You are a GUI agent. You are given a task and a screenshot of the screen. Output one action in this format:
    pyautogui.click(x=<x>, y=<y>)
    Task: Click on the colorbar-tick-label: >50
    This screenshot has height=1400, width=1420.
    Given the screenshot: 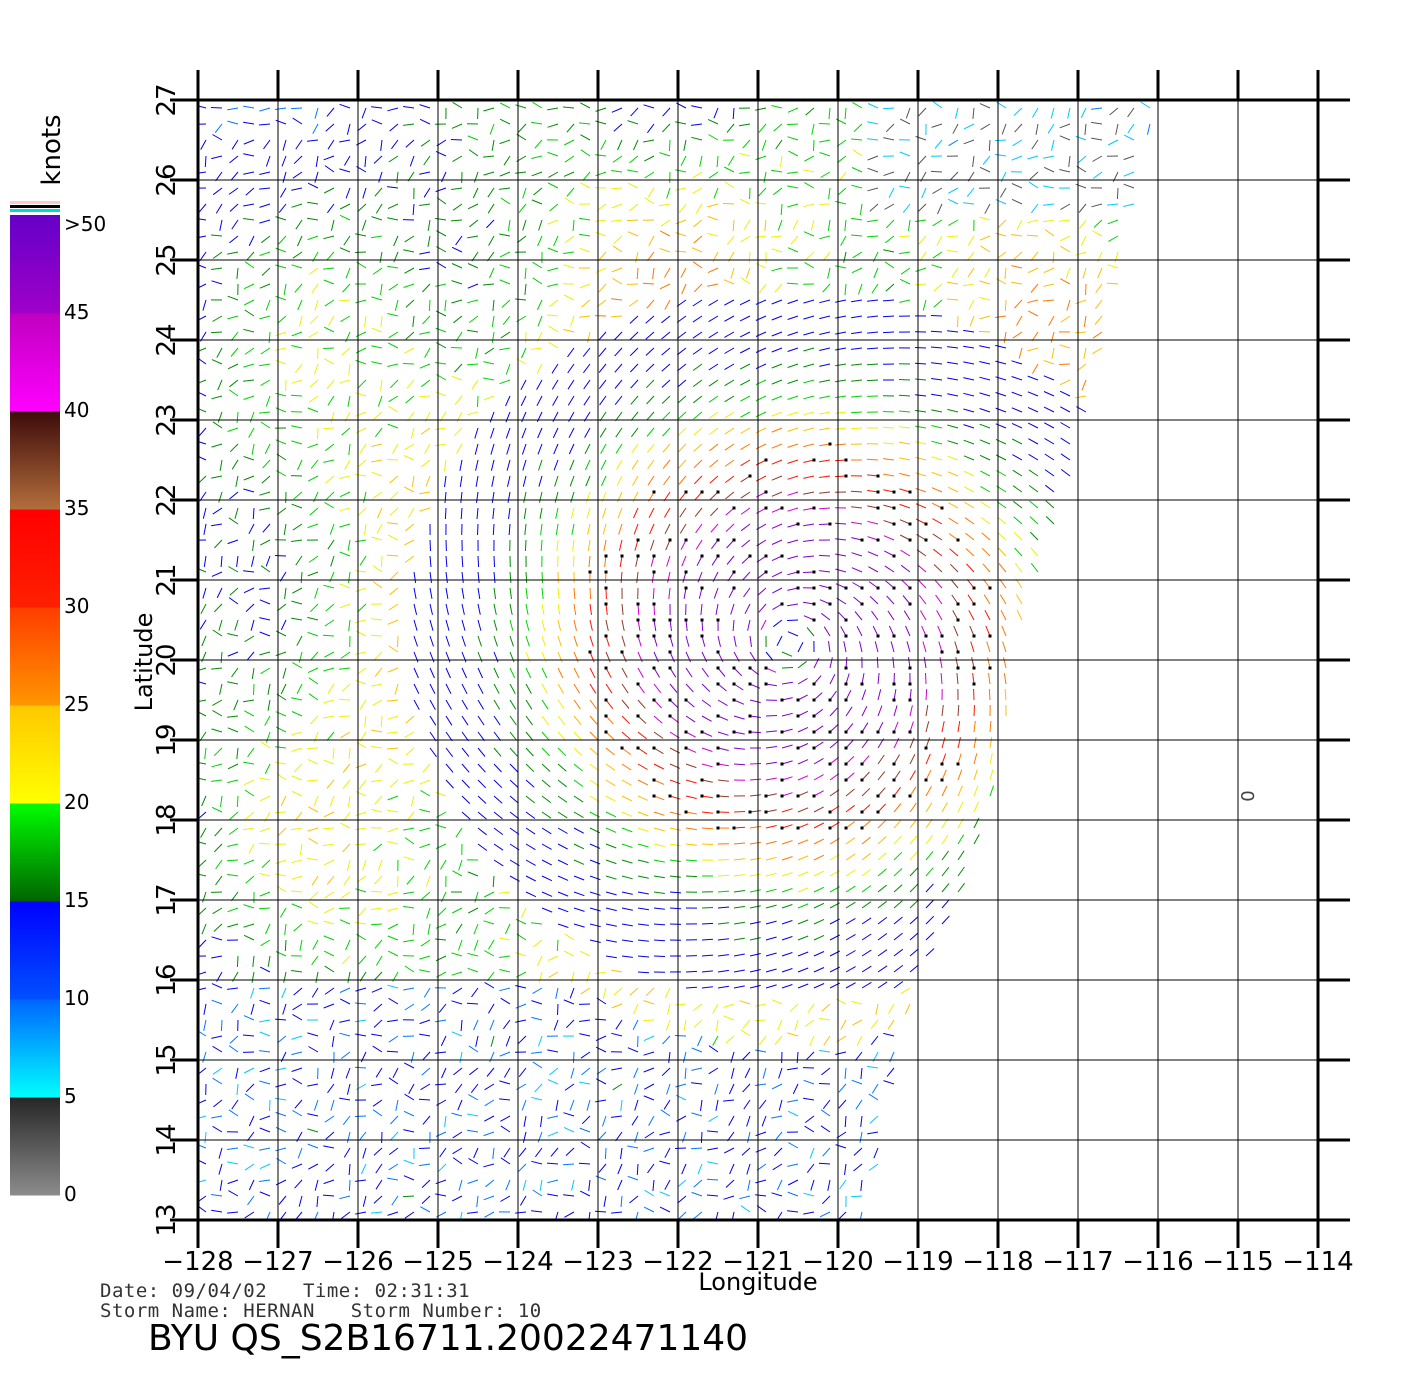 What is the action you would take?
    pyautogui.click(x=85, y=224)
    